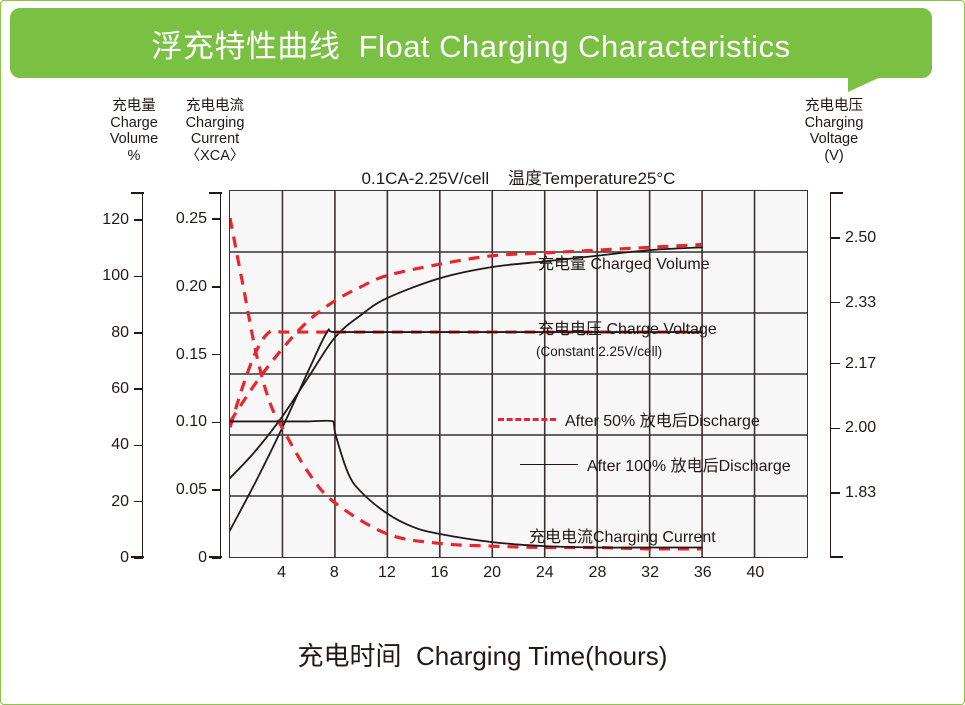 The width and height of the screenshot is (965, 705). Describe the element at coordinates (527, 419) in the screenshot. I see `legend-swatch-dashed-red` at that location.